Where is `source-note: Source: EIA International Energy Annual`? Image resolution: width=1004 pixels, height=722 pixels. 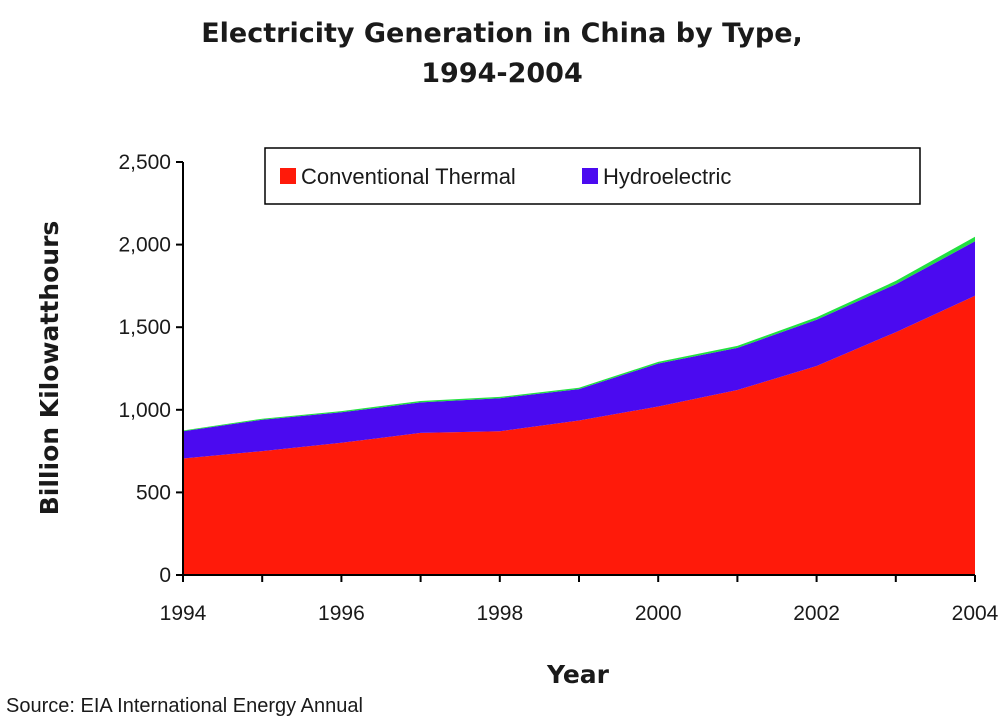
source-note: Source: EIA International Energy Annual is located at coordinates (184, 706).